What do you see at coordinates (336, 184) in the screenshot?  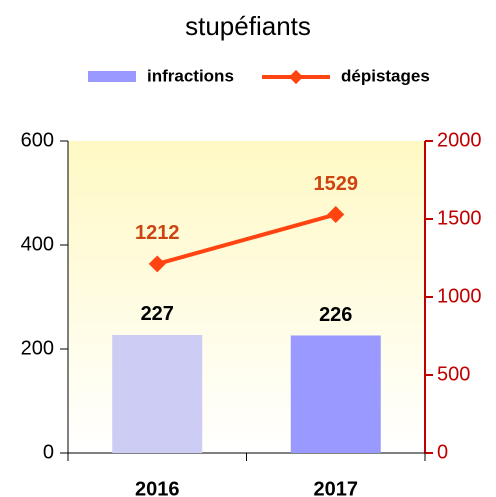 I see `line-value-label: 1529` at bounding box center [336, 184].